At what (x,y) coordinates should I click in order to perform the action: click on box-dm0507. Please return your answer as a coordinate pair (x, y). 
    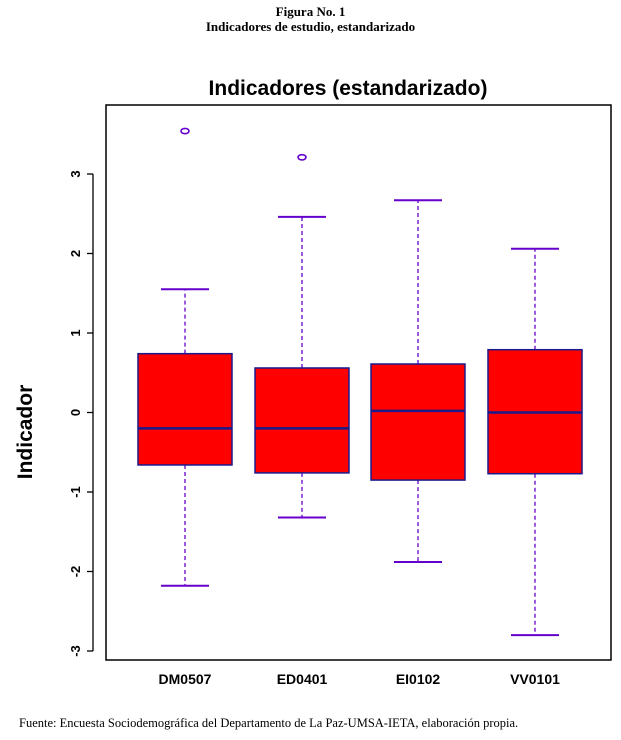
    Looking at the image, I should click on (185, 357).